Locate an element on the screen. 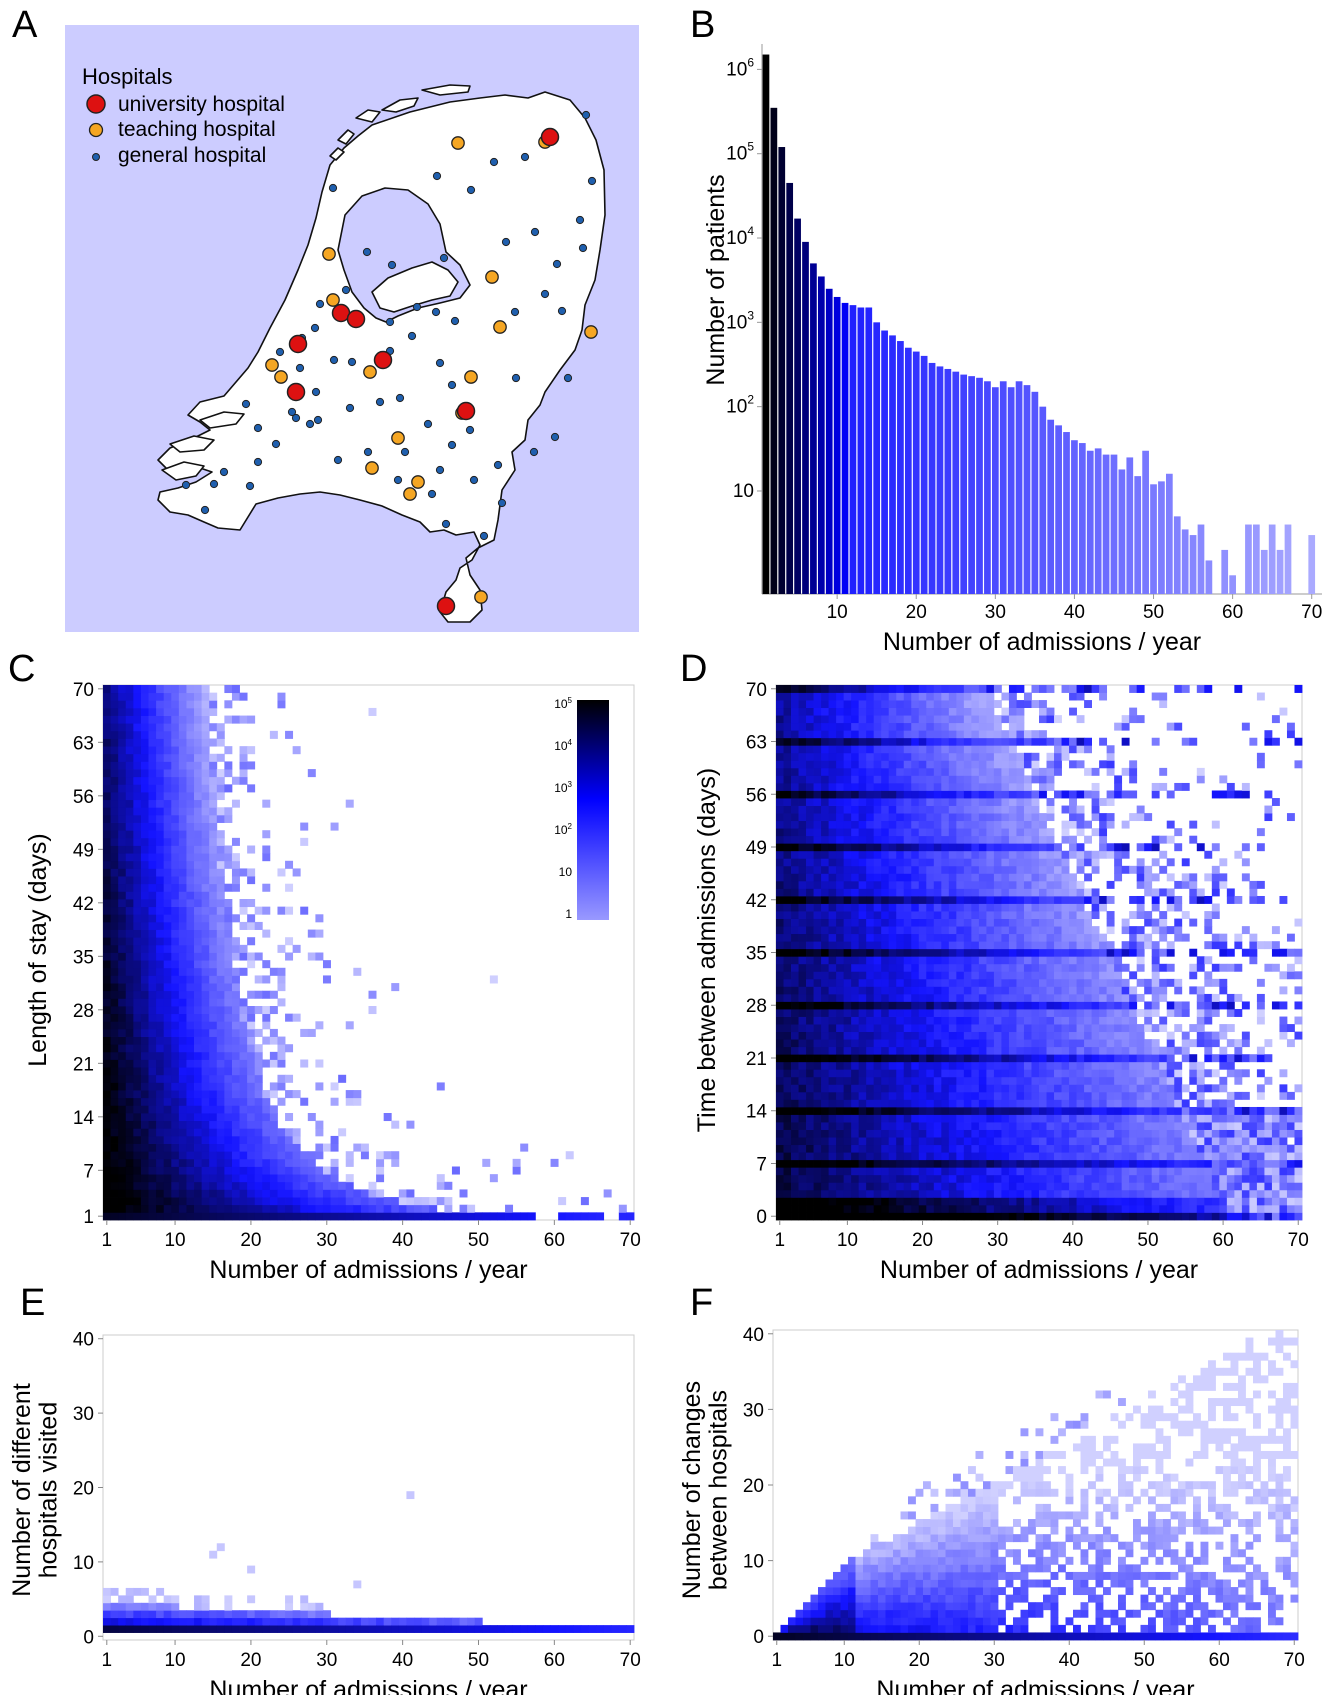 Image resolution: width=1334 pixels, height=1695 pixels. b-bar is located at coordinates (861, 450).